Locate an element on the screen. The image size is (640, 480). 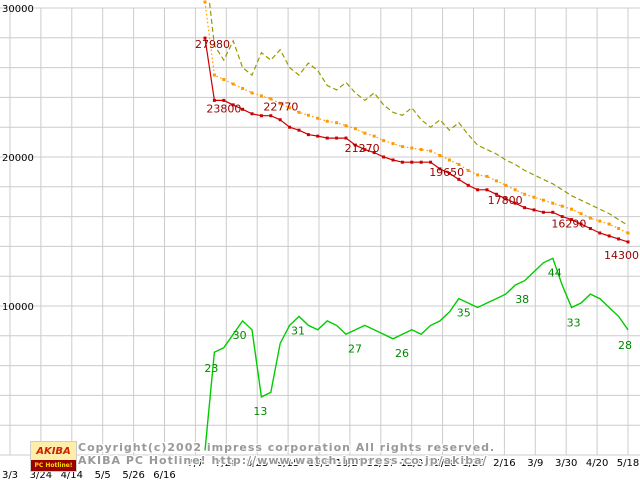
x-axis-label: 12/8 is located at coordinates (411, 463).